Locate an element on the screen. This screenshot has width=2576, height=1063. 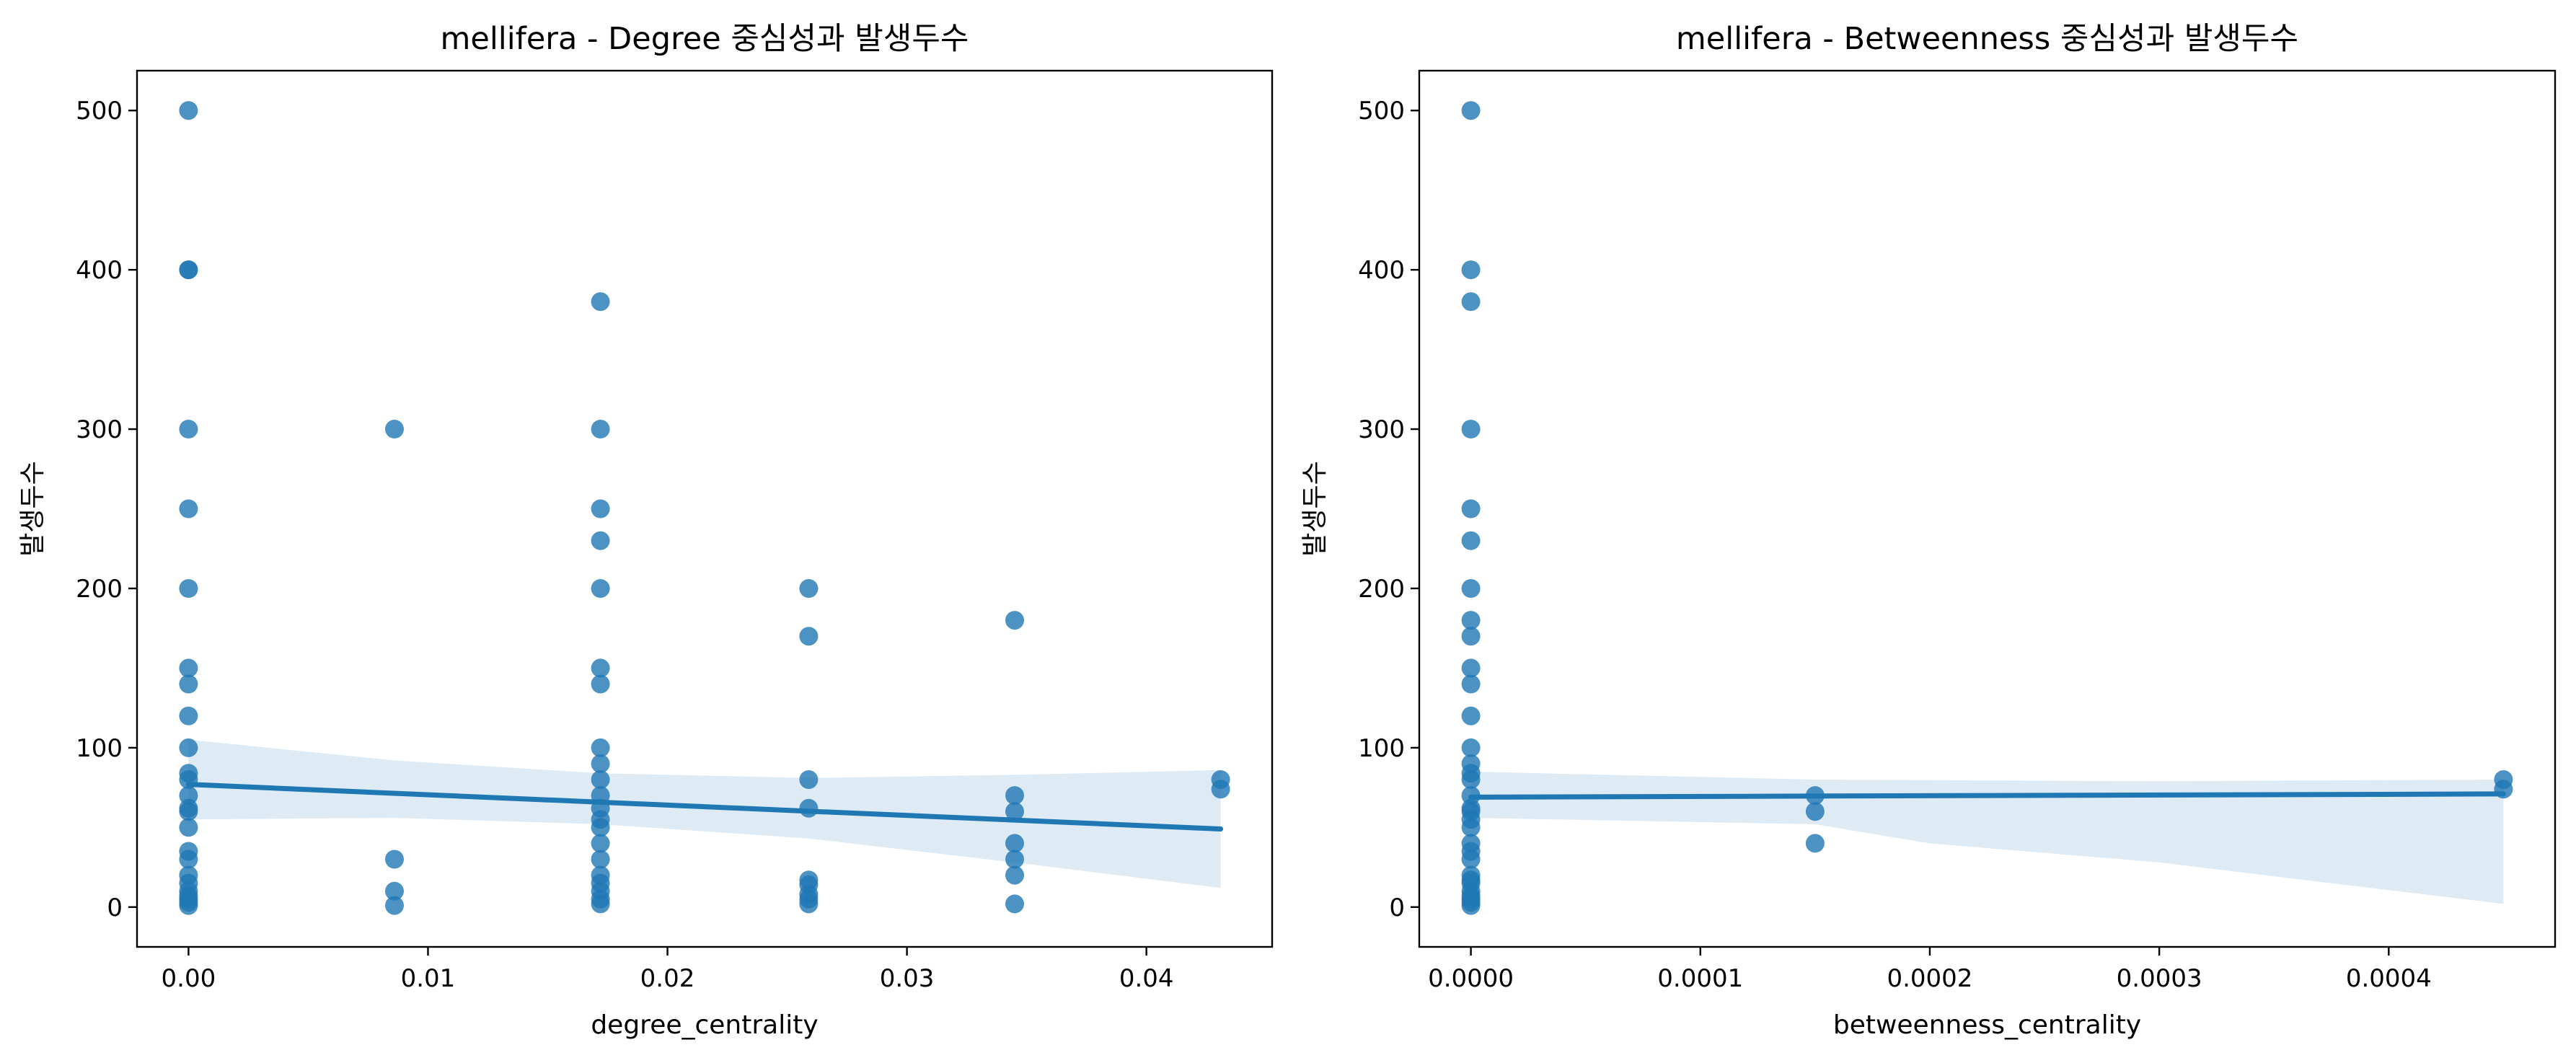
x-tick-label: 0.02 is located at coordinates (667, 978).